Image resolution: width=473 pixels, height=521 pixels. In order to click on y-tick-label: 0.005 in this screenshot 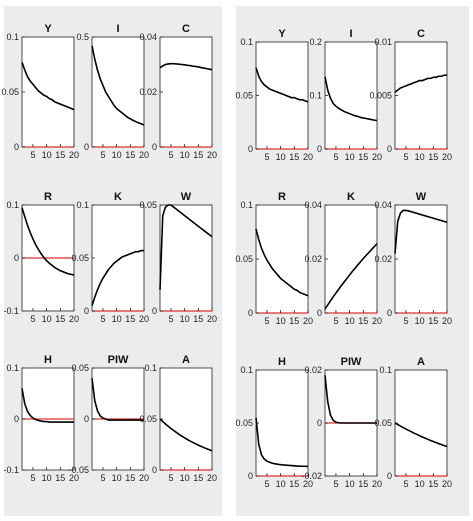, I will do `click(380, 96)`.